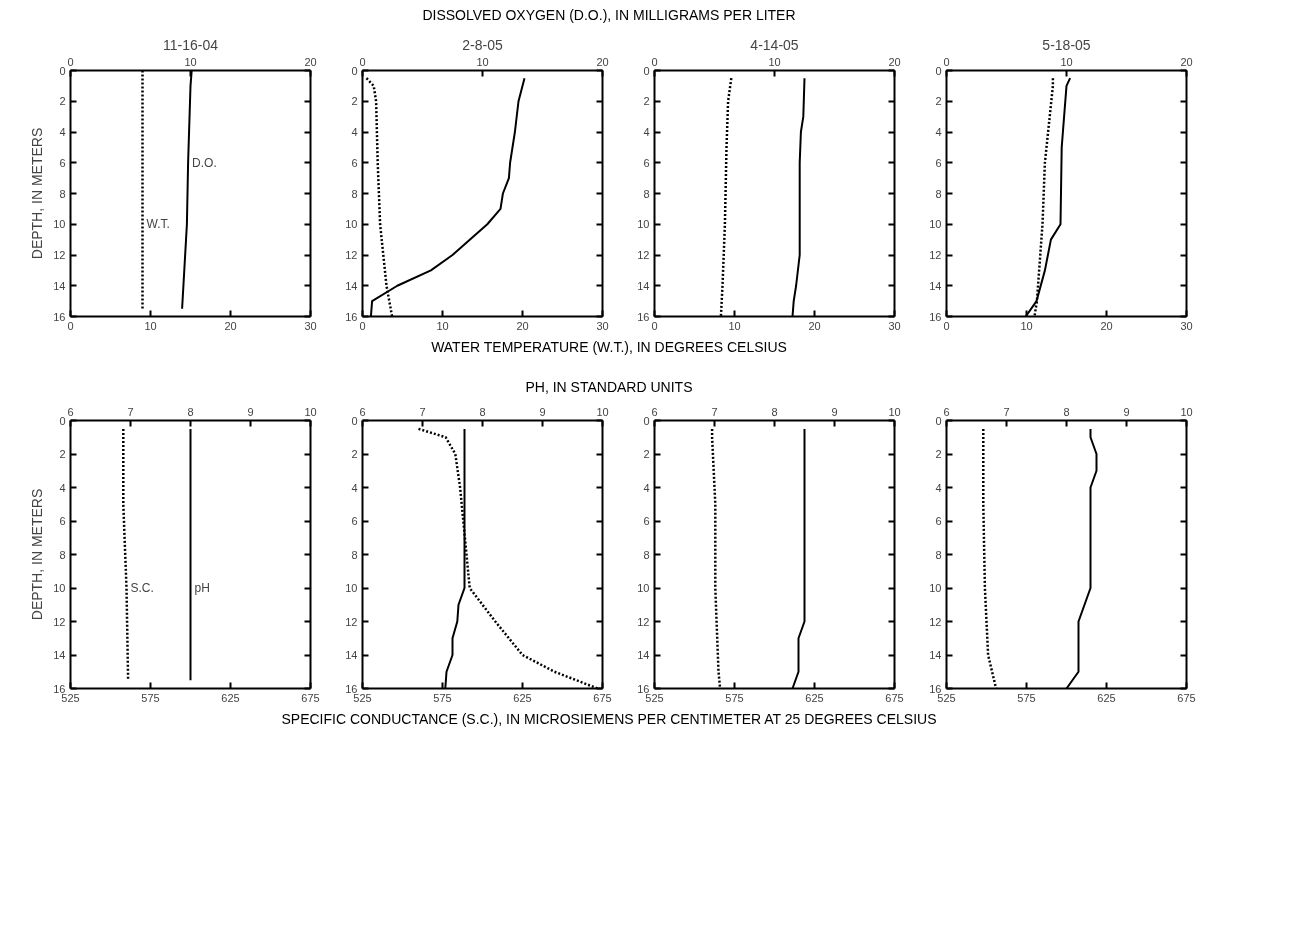 The height and width of the screenshot is (932, 1310). What do you see at coordinates (204, 162) in the screenshot?
I see `series-label: D.O.` at bounding box center [204, 162].